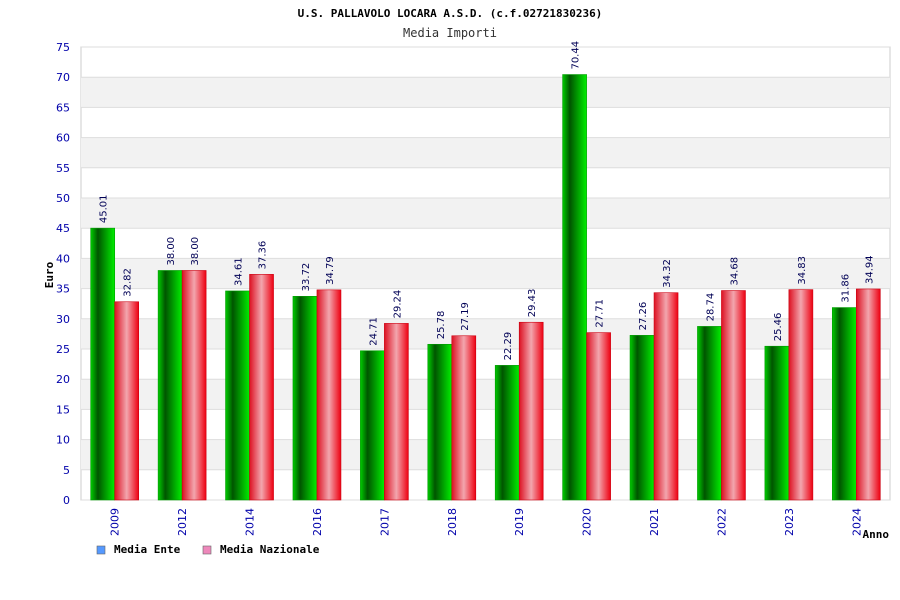 This screenshot has width=900, height=600. Describe the element at coordinates (63, 138) in the screenshot. I see `y-tick-label: 60` at that location.